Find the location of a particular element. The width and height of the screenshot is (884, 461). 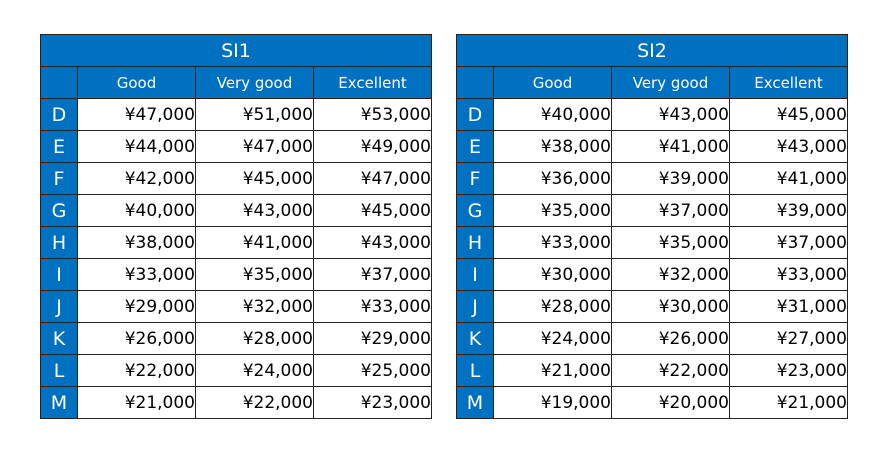

table-row: L ¥21,000 ¥22,000 ¥23,000 is located at coordinates (652, 370).